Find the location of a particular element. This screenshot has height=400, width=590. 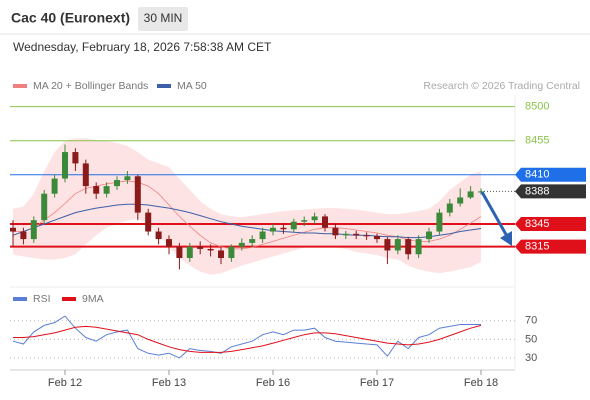

y-tick-label: 50 is located at coordinates (531, 339).